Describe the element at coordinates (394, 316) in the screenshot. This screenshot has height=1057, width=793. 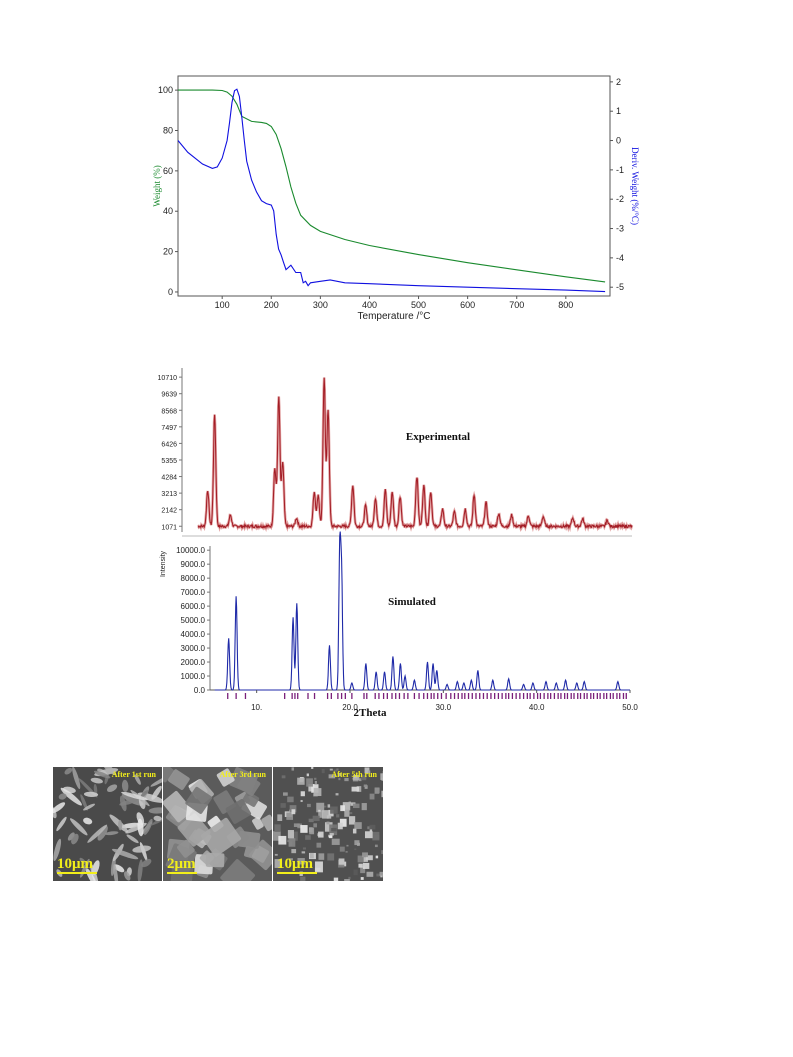
I see `tga-x-axis-label: Temperature /°C` at that location.